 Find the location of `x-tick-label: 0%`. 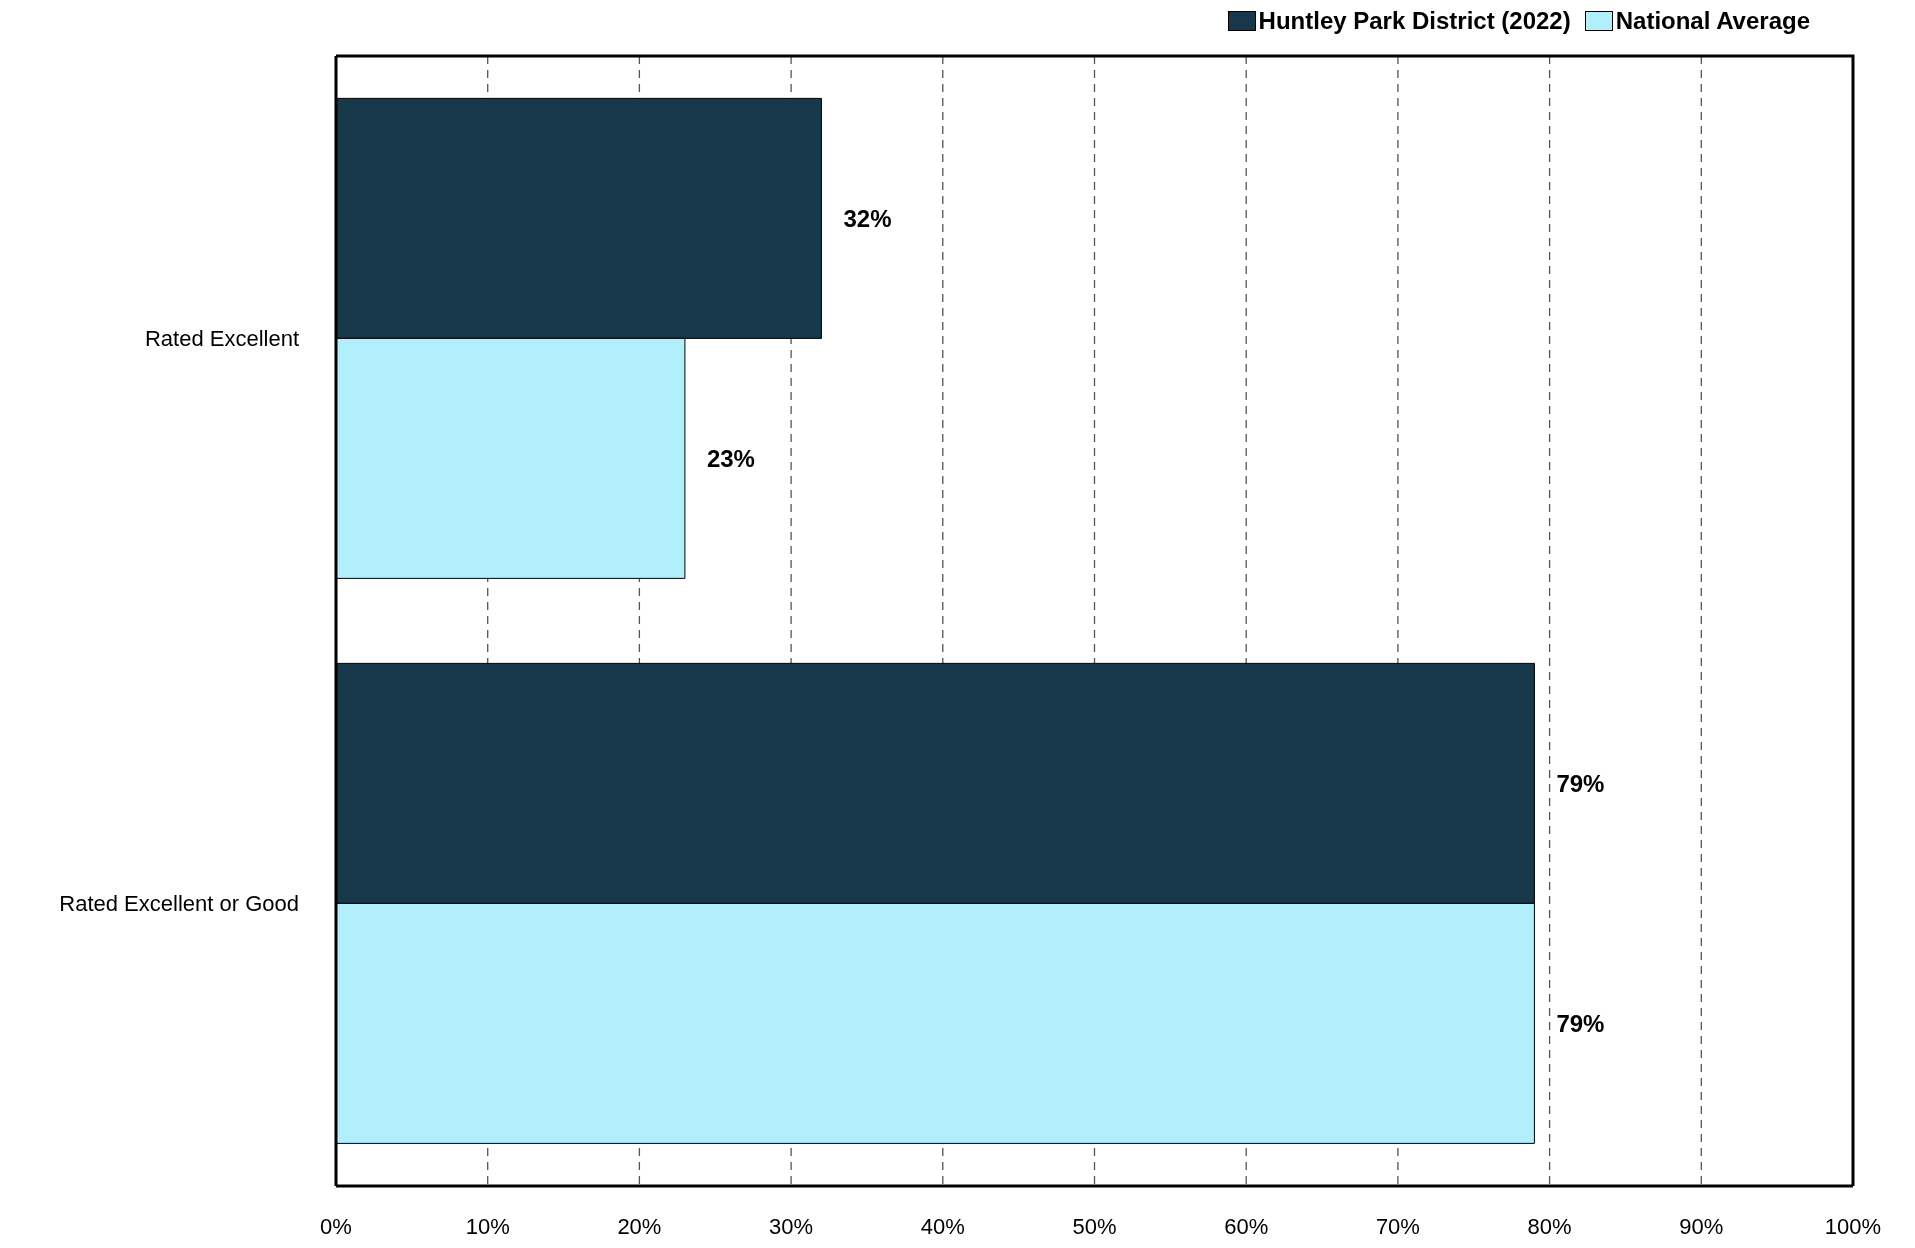

x-tick-label: 0% is located at coordinates (336, 1226).